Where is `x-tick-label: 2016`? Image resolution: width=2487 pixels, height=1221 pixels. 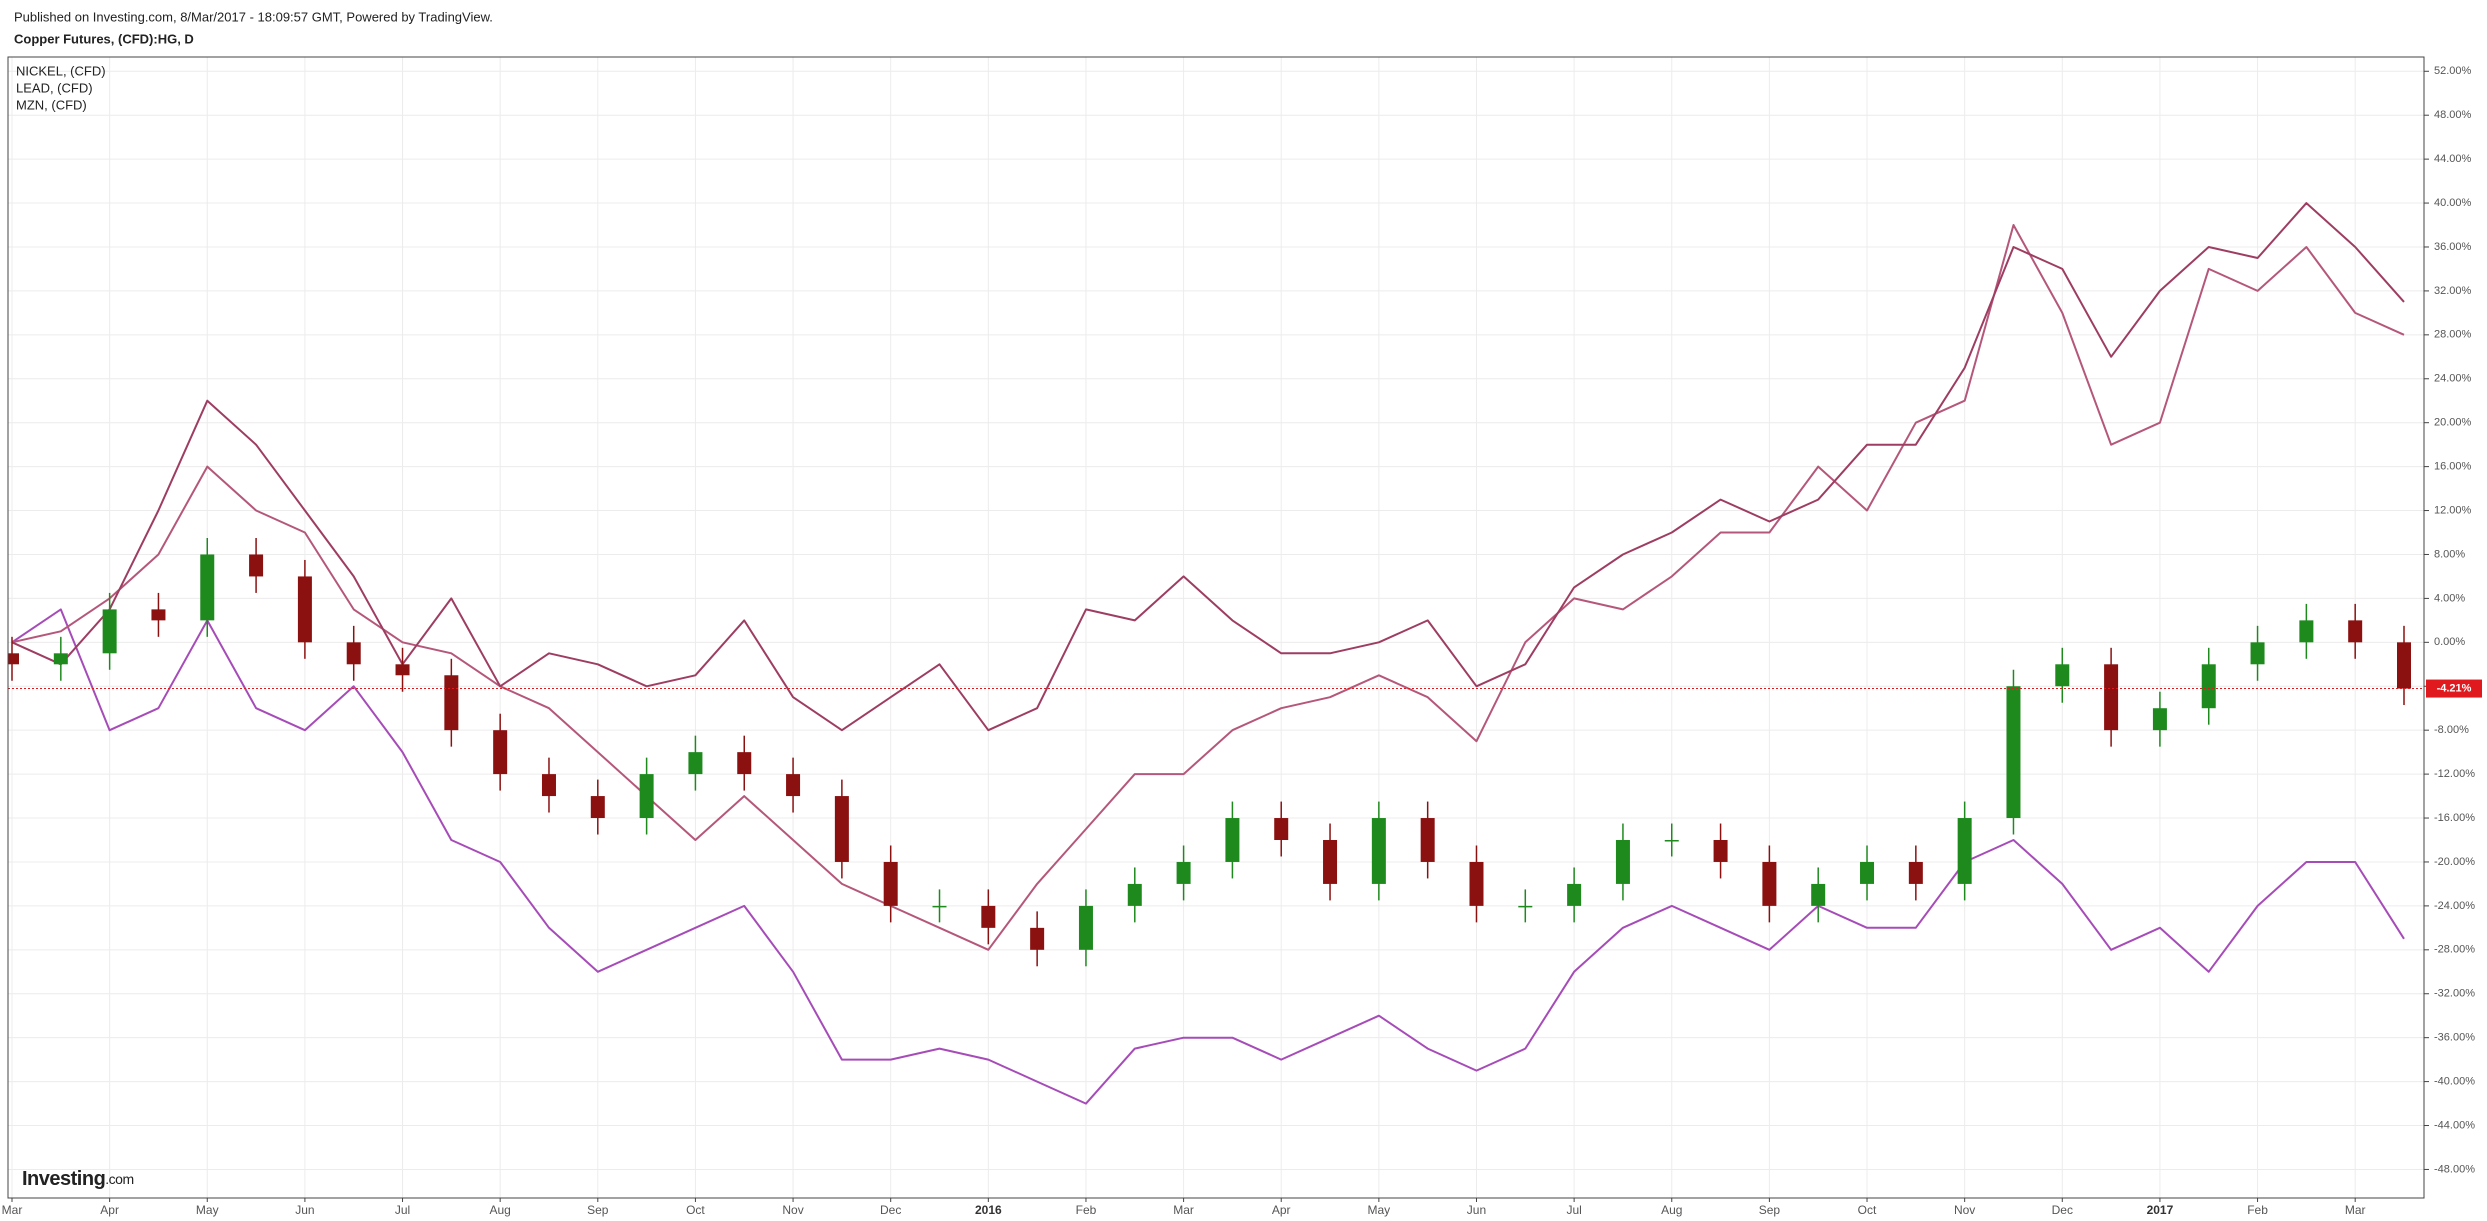 x-tick-label: 2016 is located at coordinates (988, 1210).